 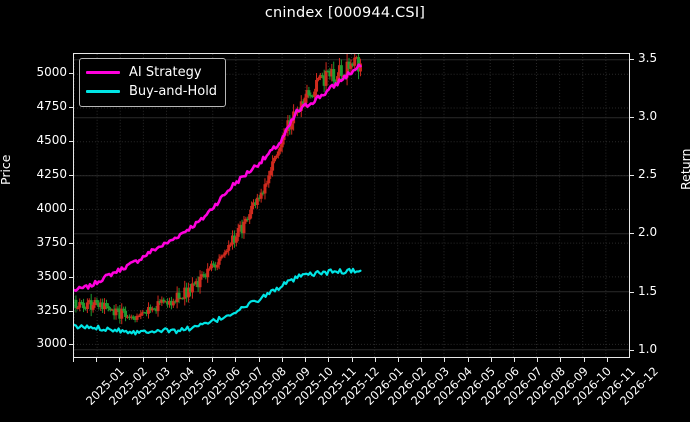 I want to click on y-tick-left: 5000, so click(x=51, y=72).